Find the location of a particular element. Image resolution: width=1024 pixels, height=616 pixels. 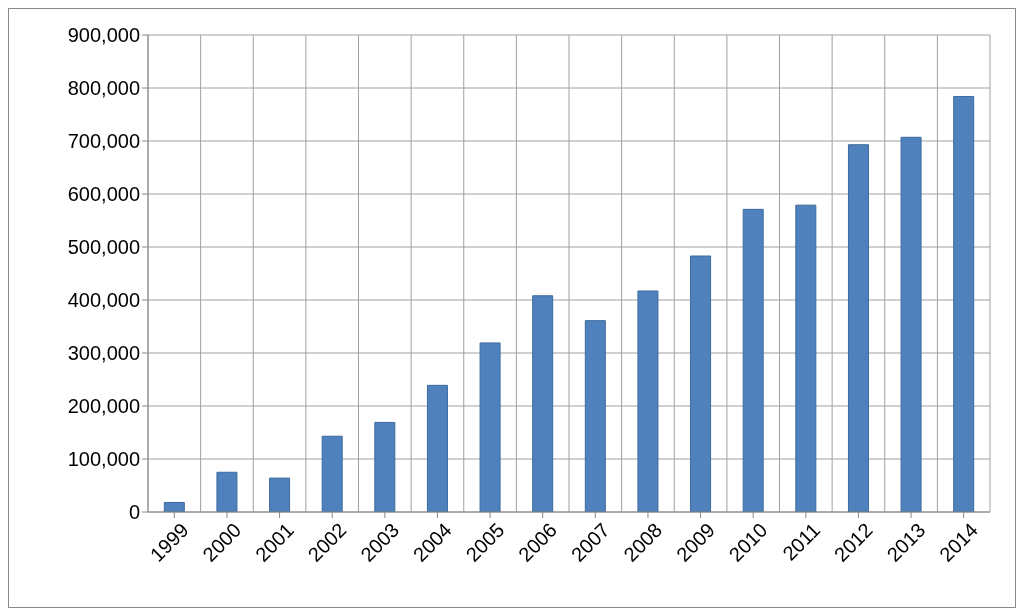

y-tick-label: 600,000 is located at coordinates (103, 194).